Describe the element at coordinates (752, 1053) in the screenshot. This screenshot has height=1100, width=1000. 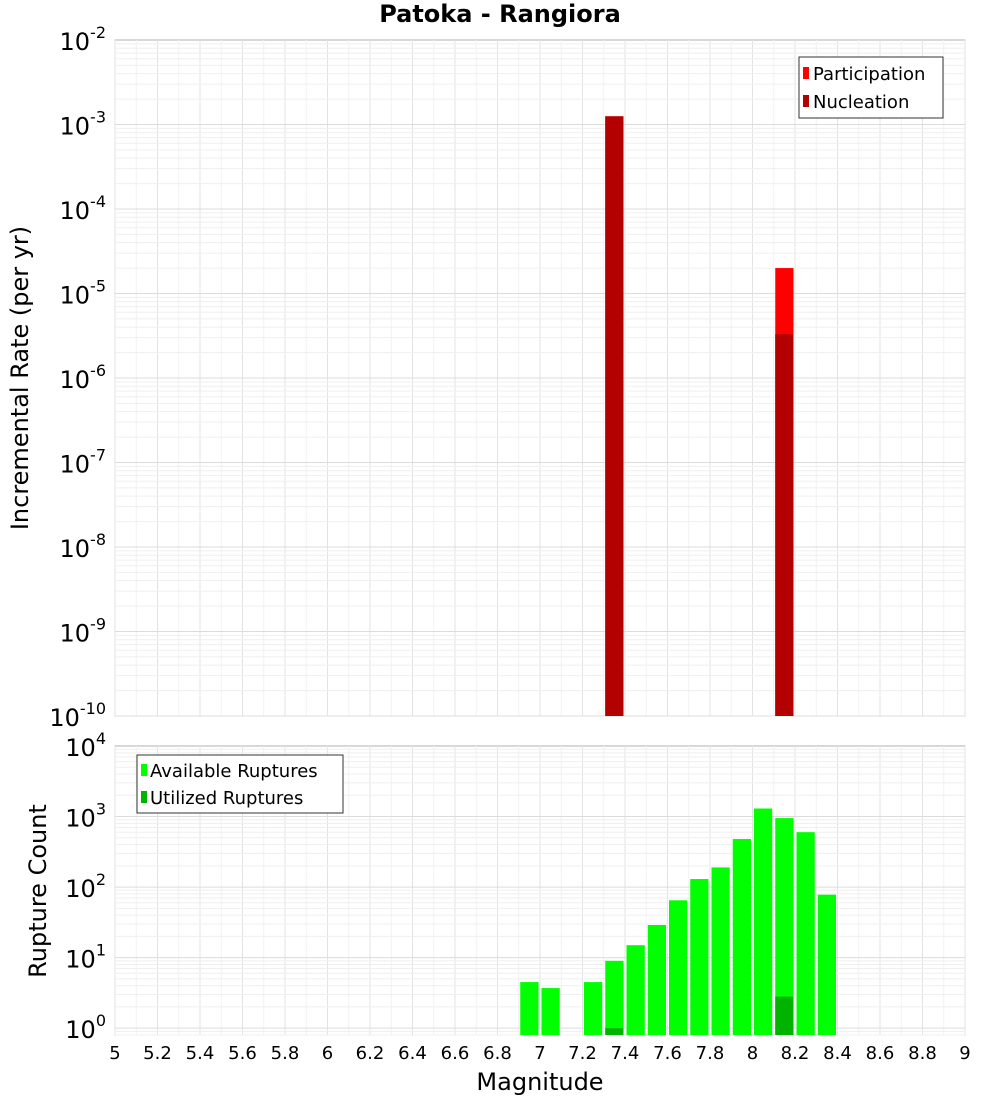
I see `x-tick-label: 8` at that location.